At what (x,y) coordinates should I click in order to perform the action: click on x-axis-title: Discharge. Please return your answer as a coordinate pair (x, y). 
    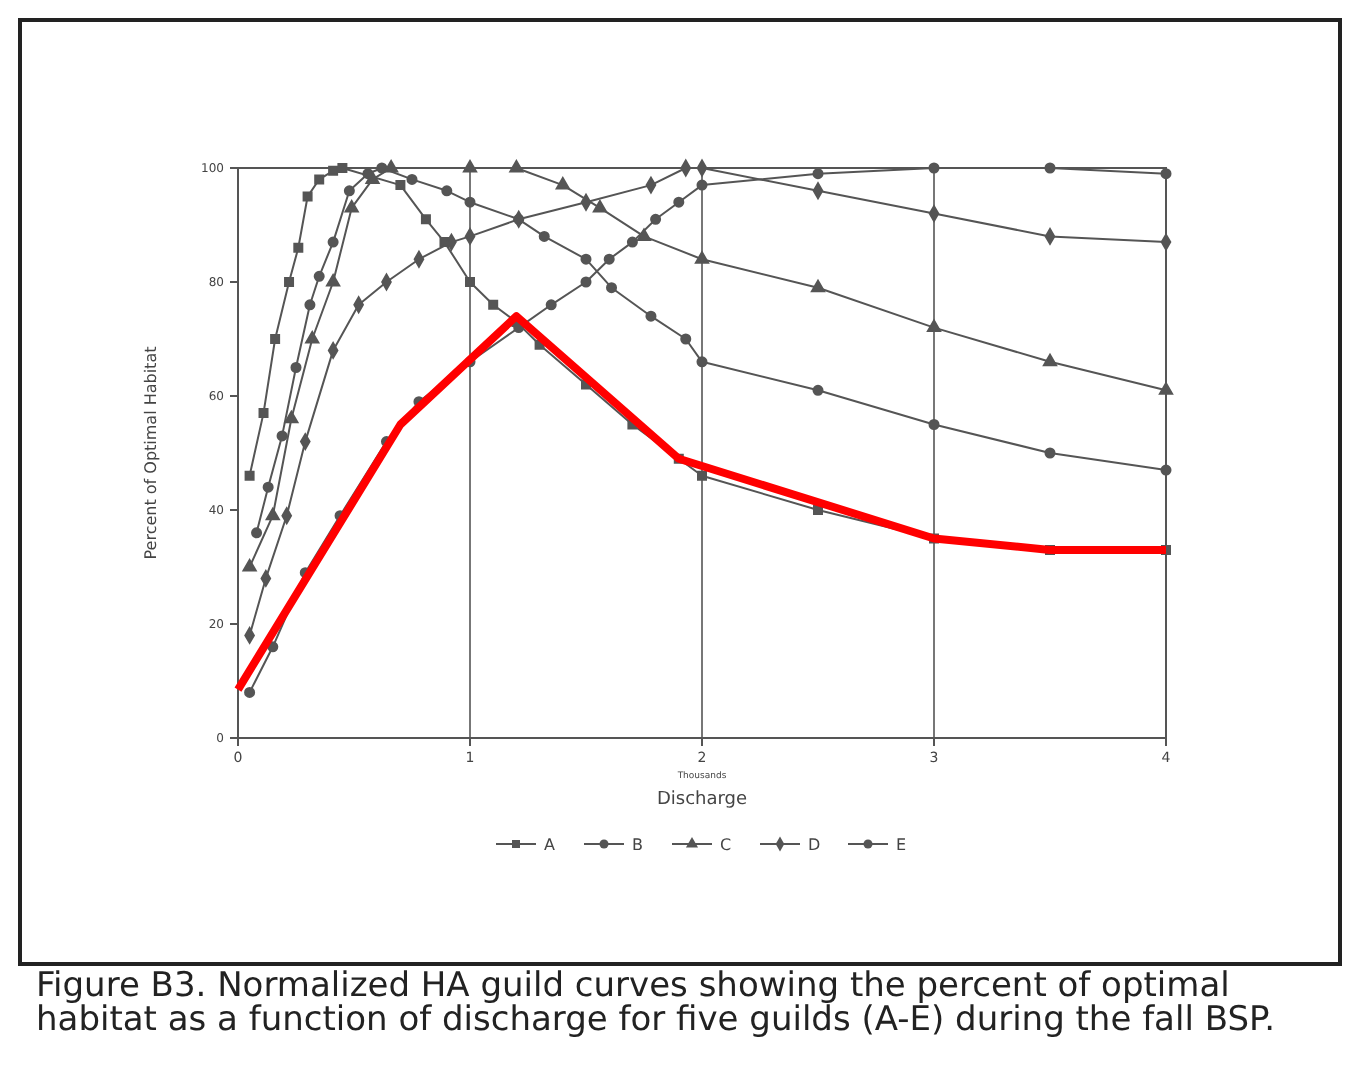
    Looking at the image, I should click on (702, 800).